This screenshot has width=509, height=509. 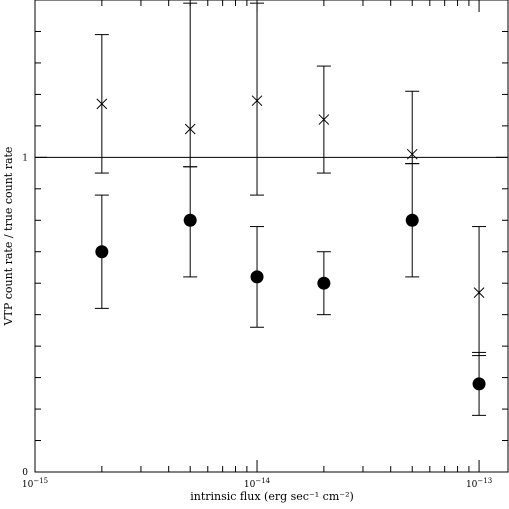 I want to click on y-tick-label: 0, so click(x=25, y=473).